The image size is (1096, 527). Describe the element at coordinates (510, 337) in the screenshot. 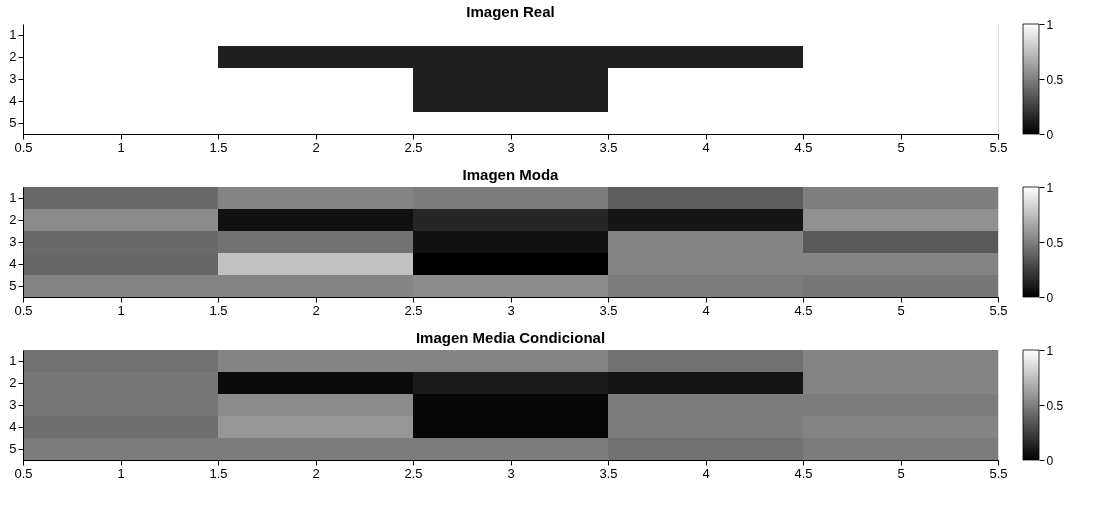

I see `chart-title: Imagen Media Condicional` at that location.